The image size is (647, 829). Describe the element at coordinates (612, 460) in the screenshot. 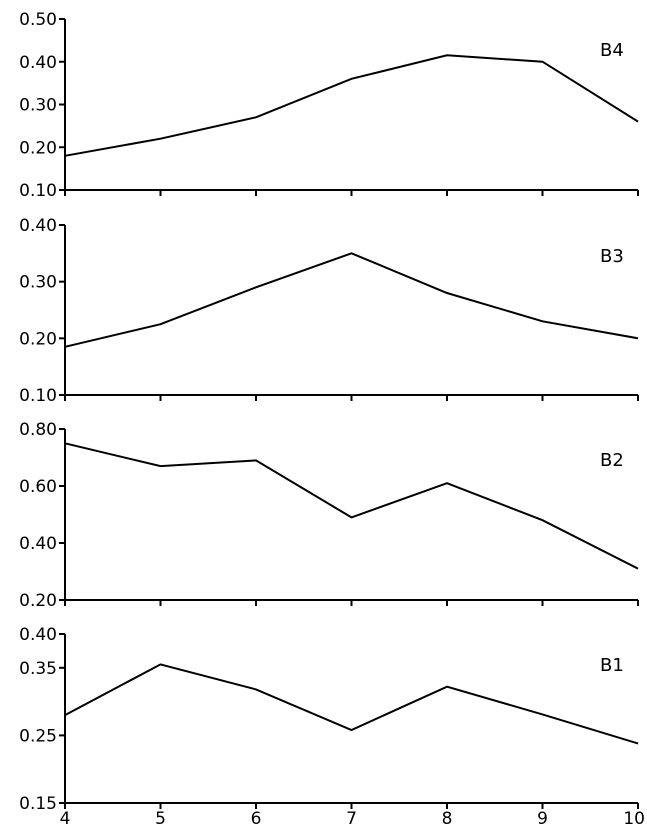

I see `panel-label: B2` at that location.